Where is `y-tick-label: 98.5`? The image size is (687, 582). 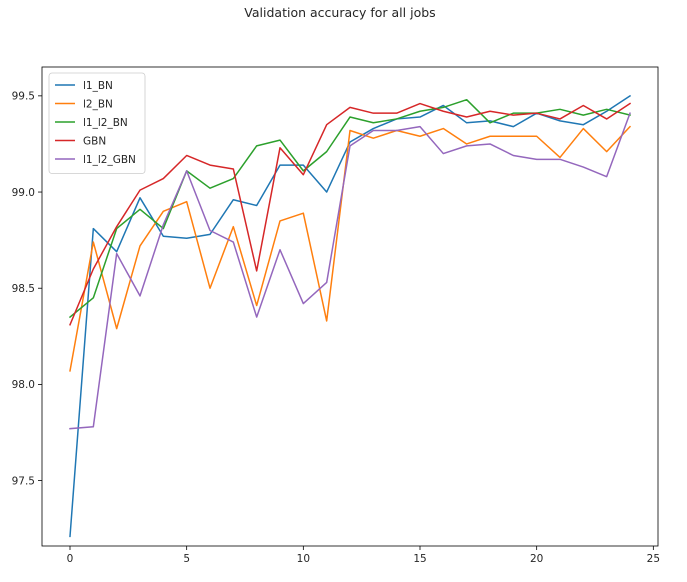
y-tick-label: 98.5 is located at coordinates (23, 289).